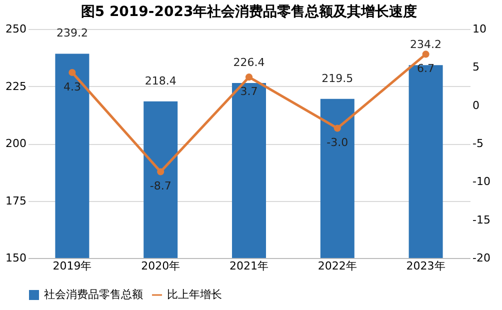 This screenshot has height=310, width=502. What do you see at coordinates (426, 69) in the screenshot?
I see `data-label: 6.7` at bounding box center [426, 69].